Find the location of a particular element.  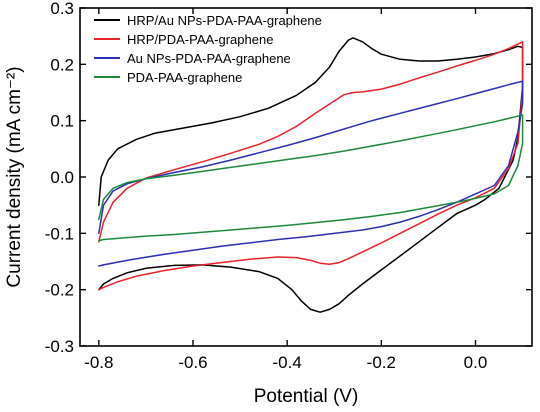

x-tick-label: -0.2 is located at coordinates (381, 362).